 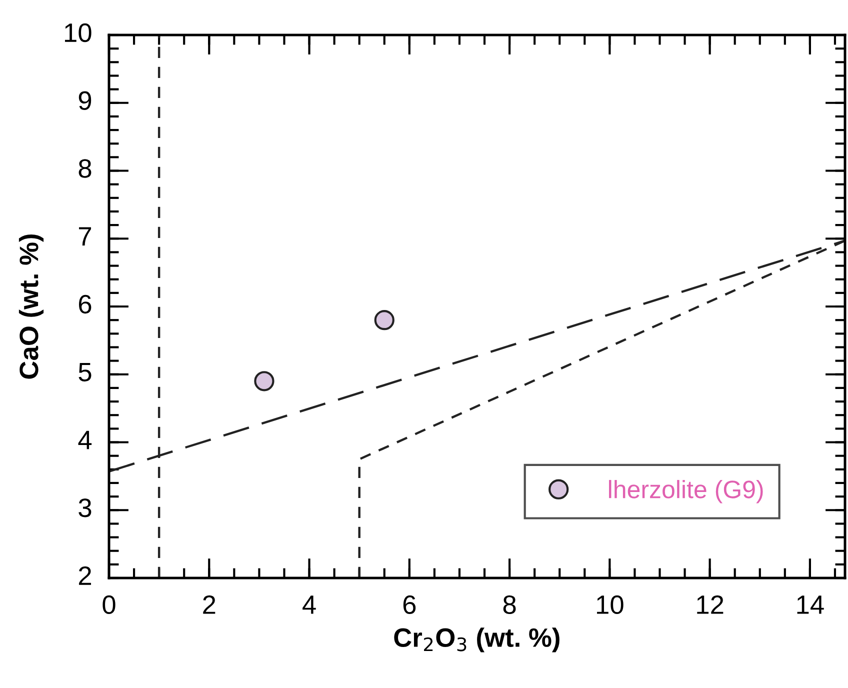 What do you see at coordinates (810, 605) in the screenshot?
I see `x-tick-label: 14` at bounding box center [810, 605].